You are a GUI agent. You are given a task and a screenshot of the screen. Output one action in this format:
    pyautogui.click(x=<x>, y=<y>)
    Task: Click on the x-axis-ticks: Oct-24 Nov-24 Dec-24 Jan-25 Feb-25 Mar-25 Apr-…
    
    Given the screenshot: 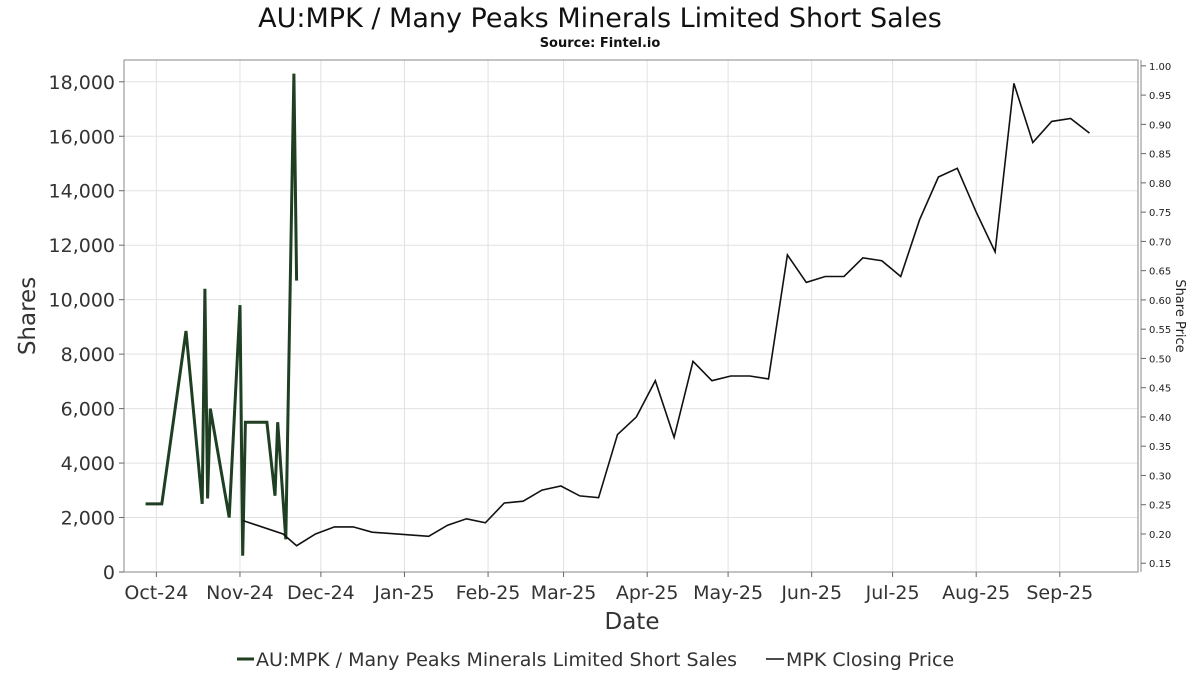 What is the action you would take?
    pyautogui.click(x=608, y=588)
    